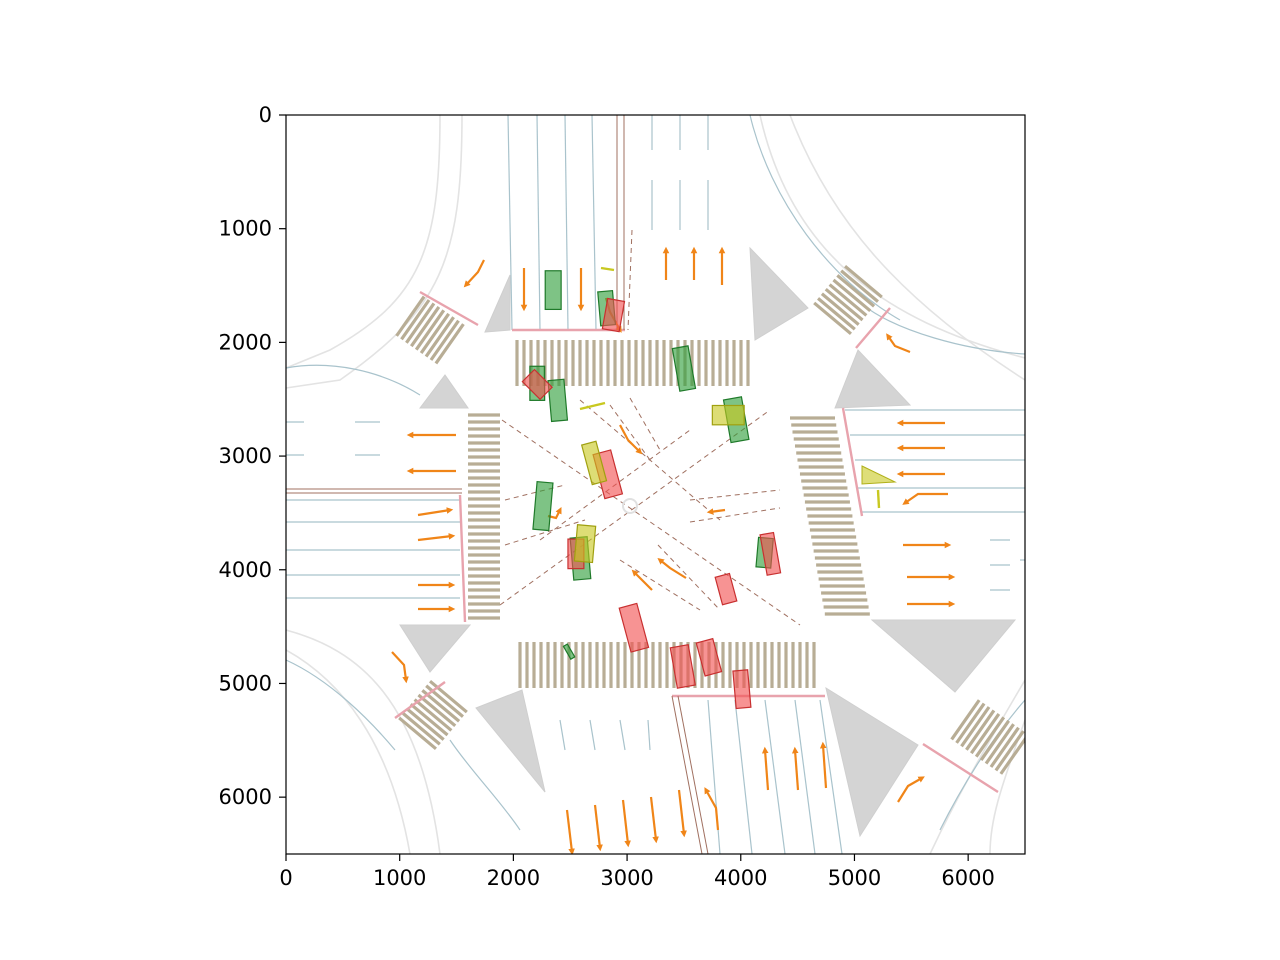 The image size is (1280, 960). I want to click on y-axis: 0 1000 2000 3000 4000 5000 6000, so click(252, 456).